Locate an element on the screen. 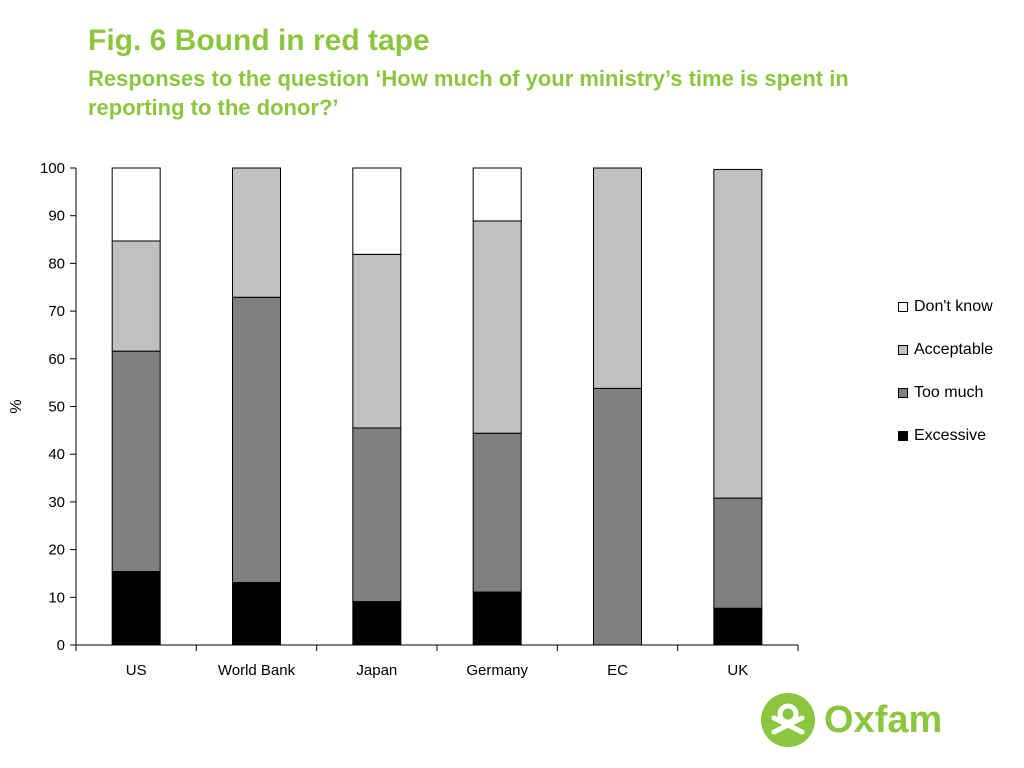 Image resolution: width=1024 pixels, height=768 pixels. bar-germany-acceptable is located at coordinates (497, 327).